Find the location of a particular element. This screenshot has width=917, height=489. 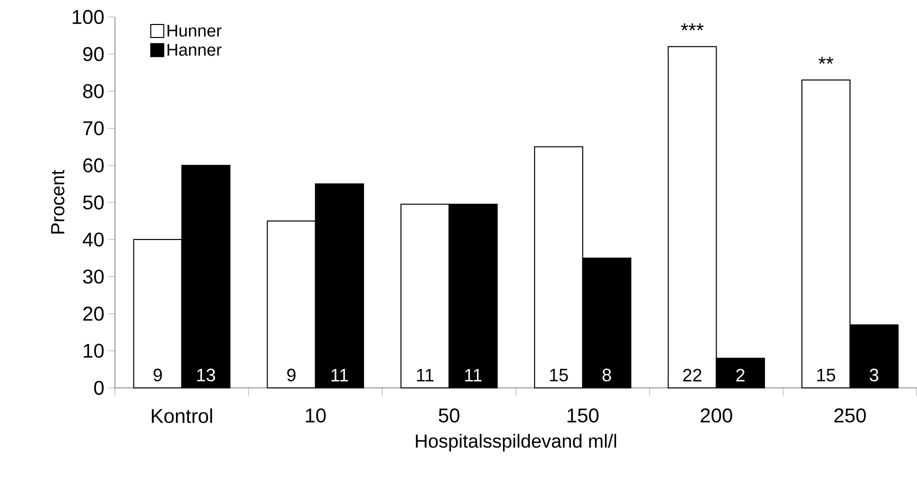

y-tick-label: 0 is located at coordinates (99, 388).